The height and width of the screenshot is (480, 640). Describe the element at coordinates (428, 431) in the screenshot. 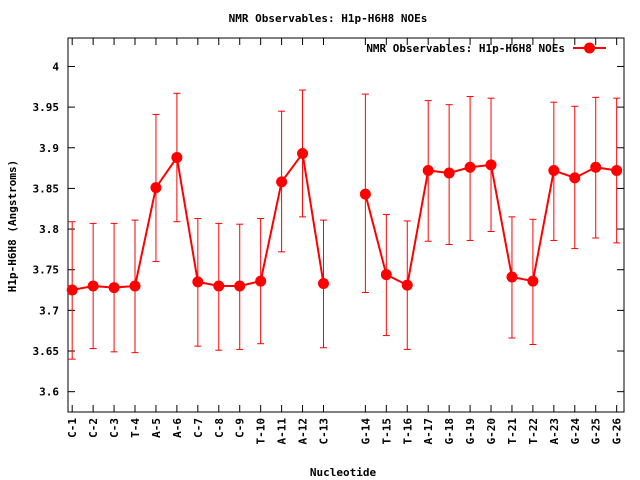

I see `x-tick-label: A-17` at that location.